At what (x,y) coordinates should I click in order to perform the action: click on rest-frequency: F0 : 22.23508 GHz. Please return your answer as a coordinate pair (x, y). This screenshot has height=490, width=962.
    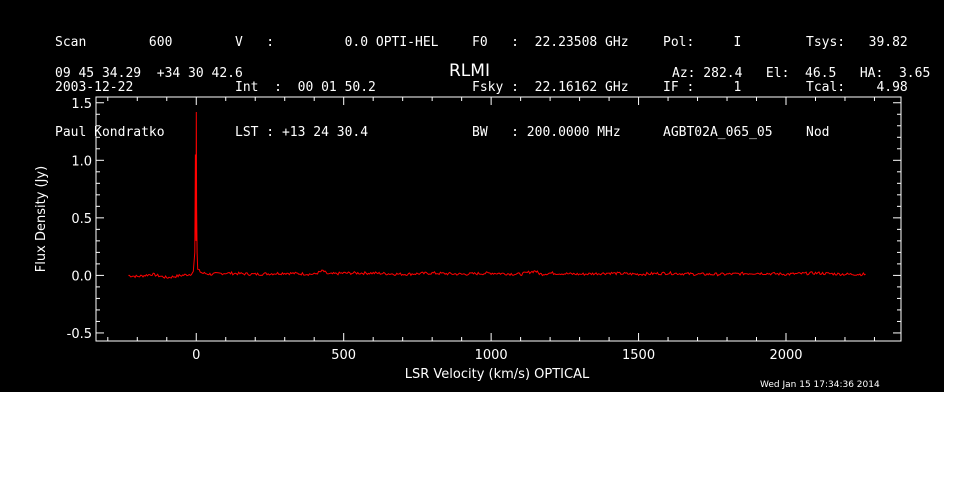
    Looking at the image, I should click on (550, 42).